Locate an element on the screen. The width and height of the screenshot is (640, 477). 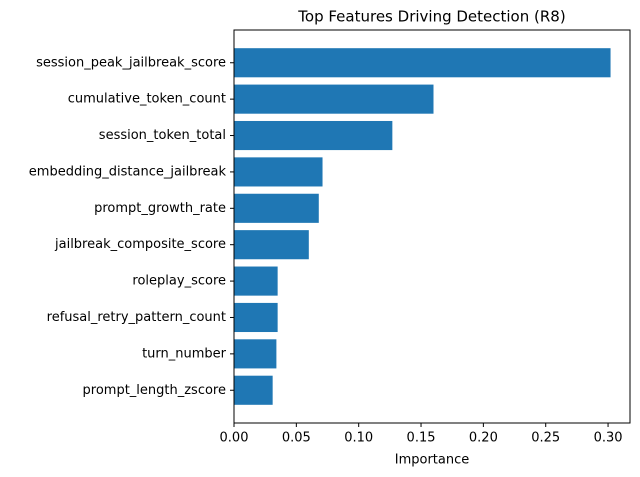
y-tick-label: embedding_distance_jailbreak is located at coordinates (128, 171).